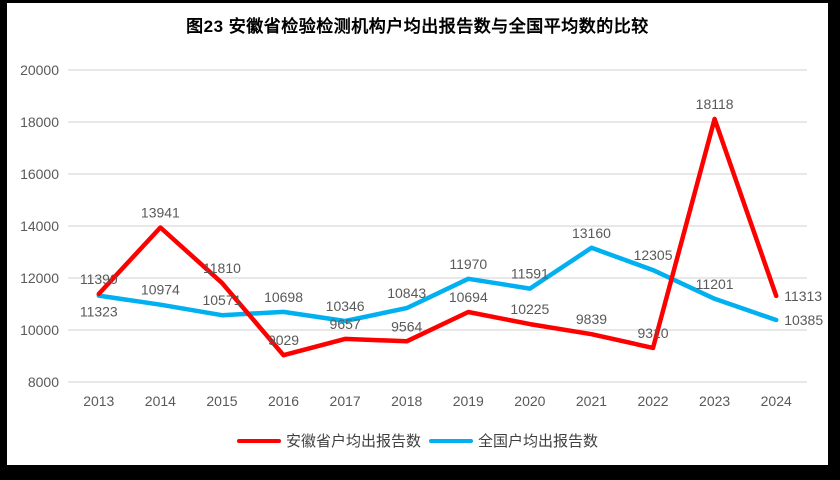 Image resolution: width=840 pixels, height=480 pixels. What do you see at coordinates (353, 441) in the screenshot?
I see `legend-label-anhui: 安徽省户均出报告数` at bounding box center [353, 441].